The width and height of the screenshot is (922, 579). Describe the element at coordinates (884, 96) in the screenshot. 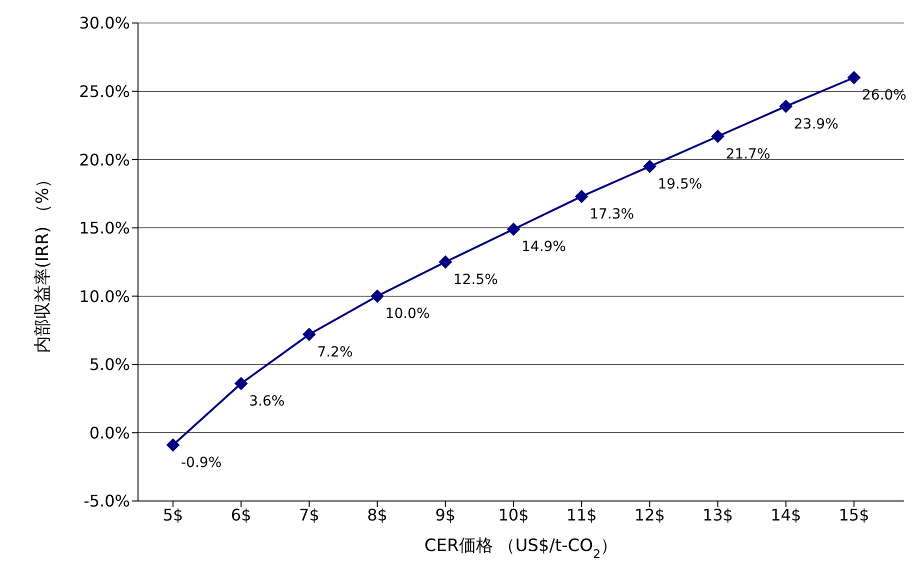

I see `data-label: 26.0%` at that location.